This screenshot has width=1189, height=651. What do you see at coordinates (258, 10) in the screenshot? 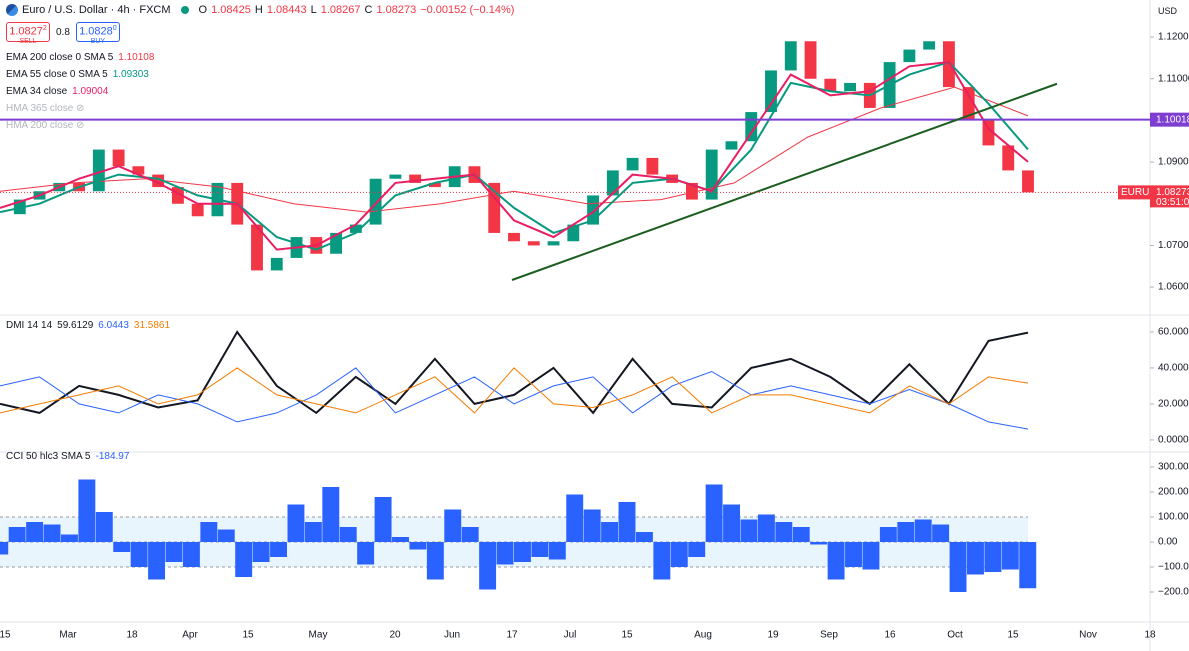
I see `high-label: H` at bounding box center [258, 10].